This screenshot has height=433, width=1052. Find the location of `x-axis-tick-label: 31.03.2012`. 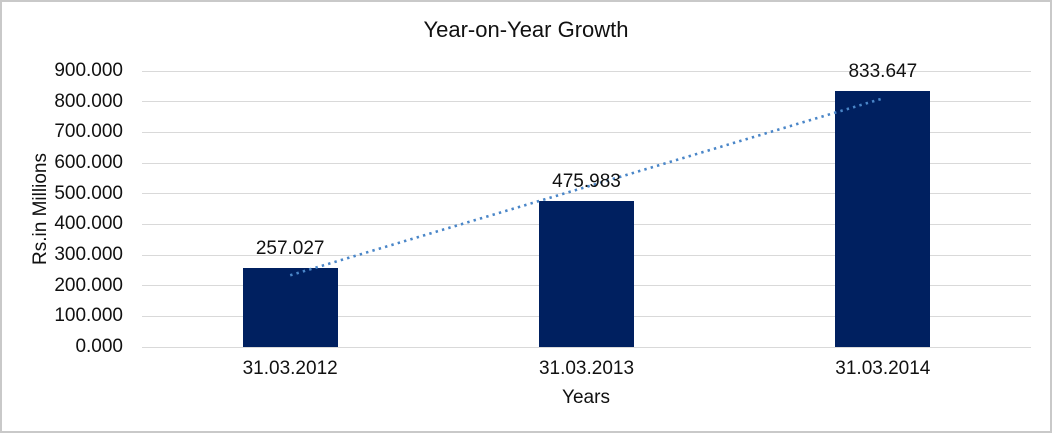

x-axis-tick-label: 31.03.2012 is located at coordinates (290, 368).